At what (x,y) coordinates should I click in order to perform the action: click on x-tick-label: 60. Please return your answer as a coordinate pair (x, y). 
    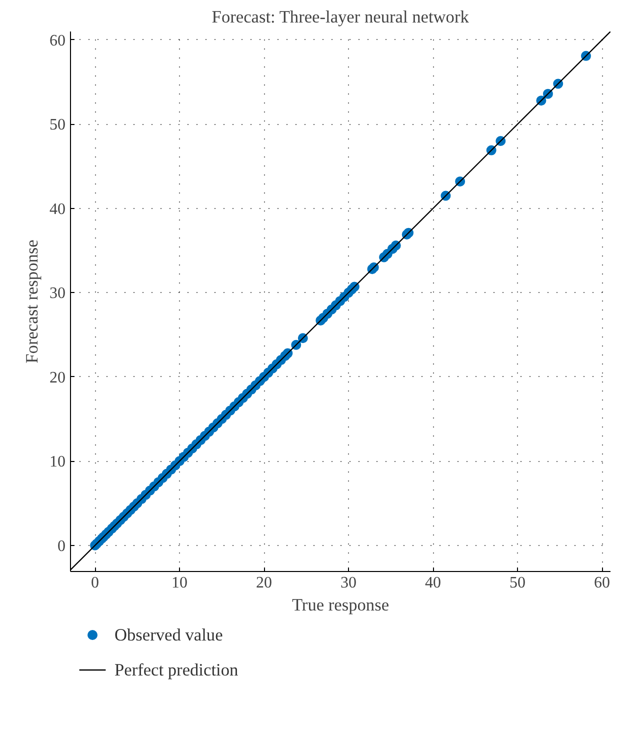
    Looking at the image, I should click on (602, 583).